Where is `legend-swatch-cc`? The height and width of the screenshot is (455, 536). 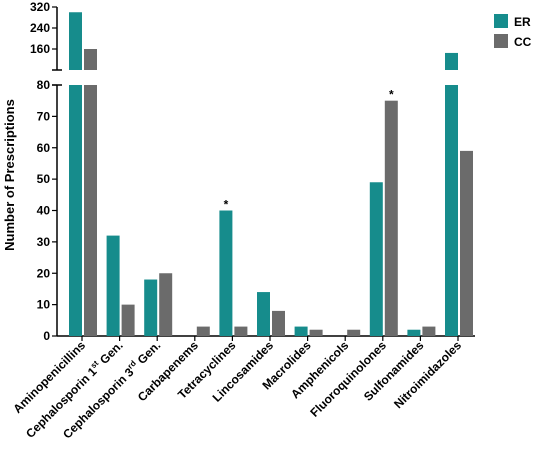 legend-swatch-cc is located at coordinates (501, 41).